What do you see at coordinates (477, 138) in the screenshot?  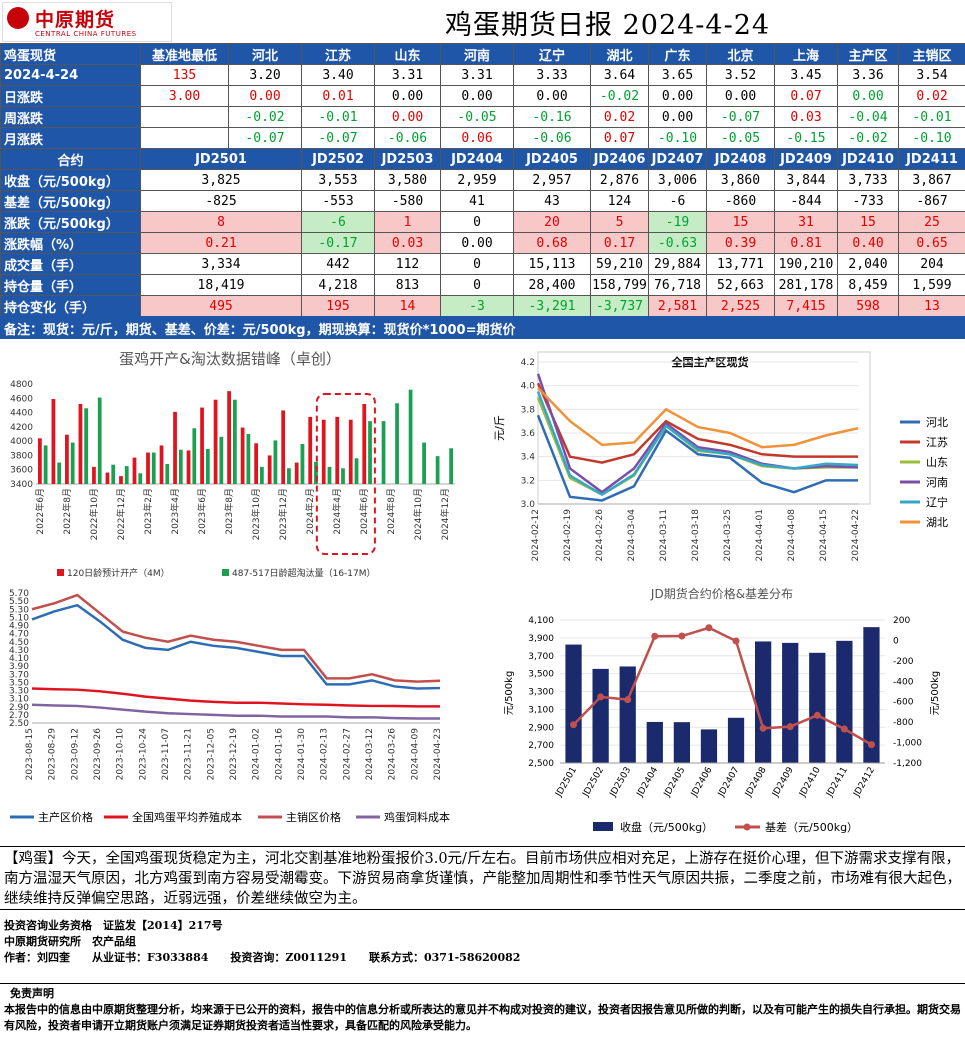 I see `spot-cell: 0.06` at bounding box center [477, 138].